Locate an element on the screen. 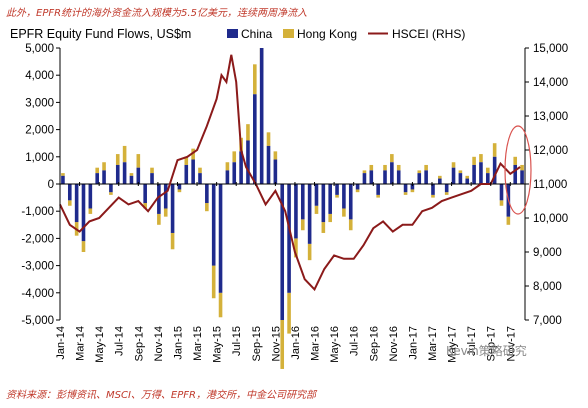  left-tick-label: 4,000 is located at coordinates (39, 76).